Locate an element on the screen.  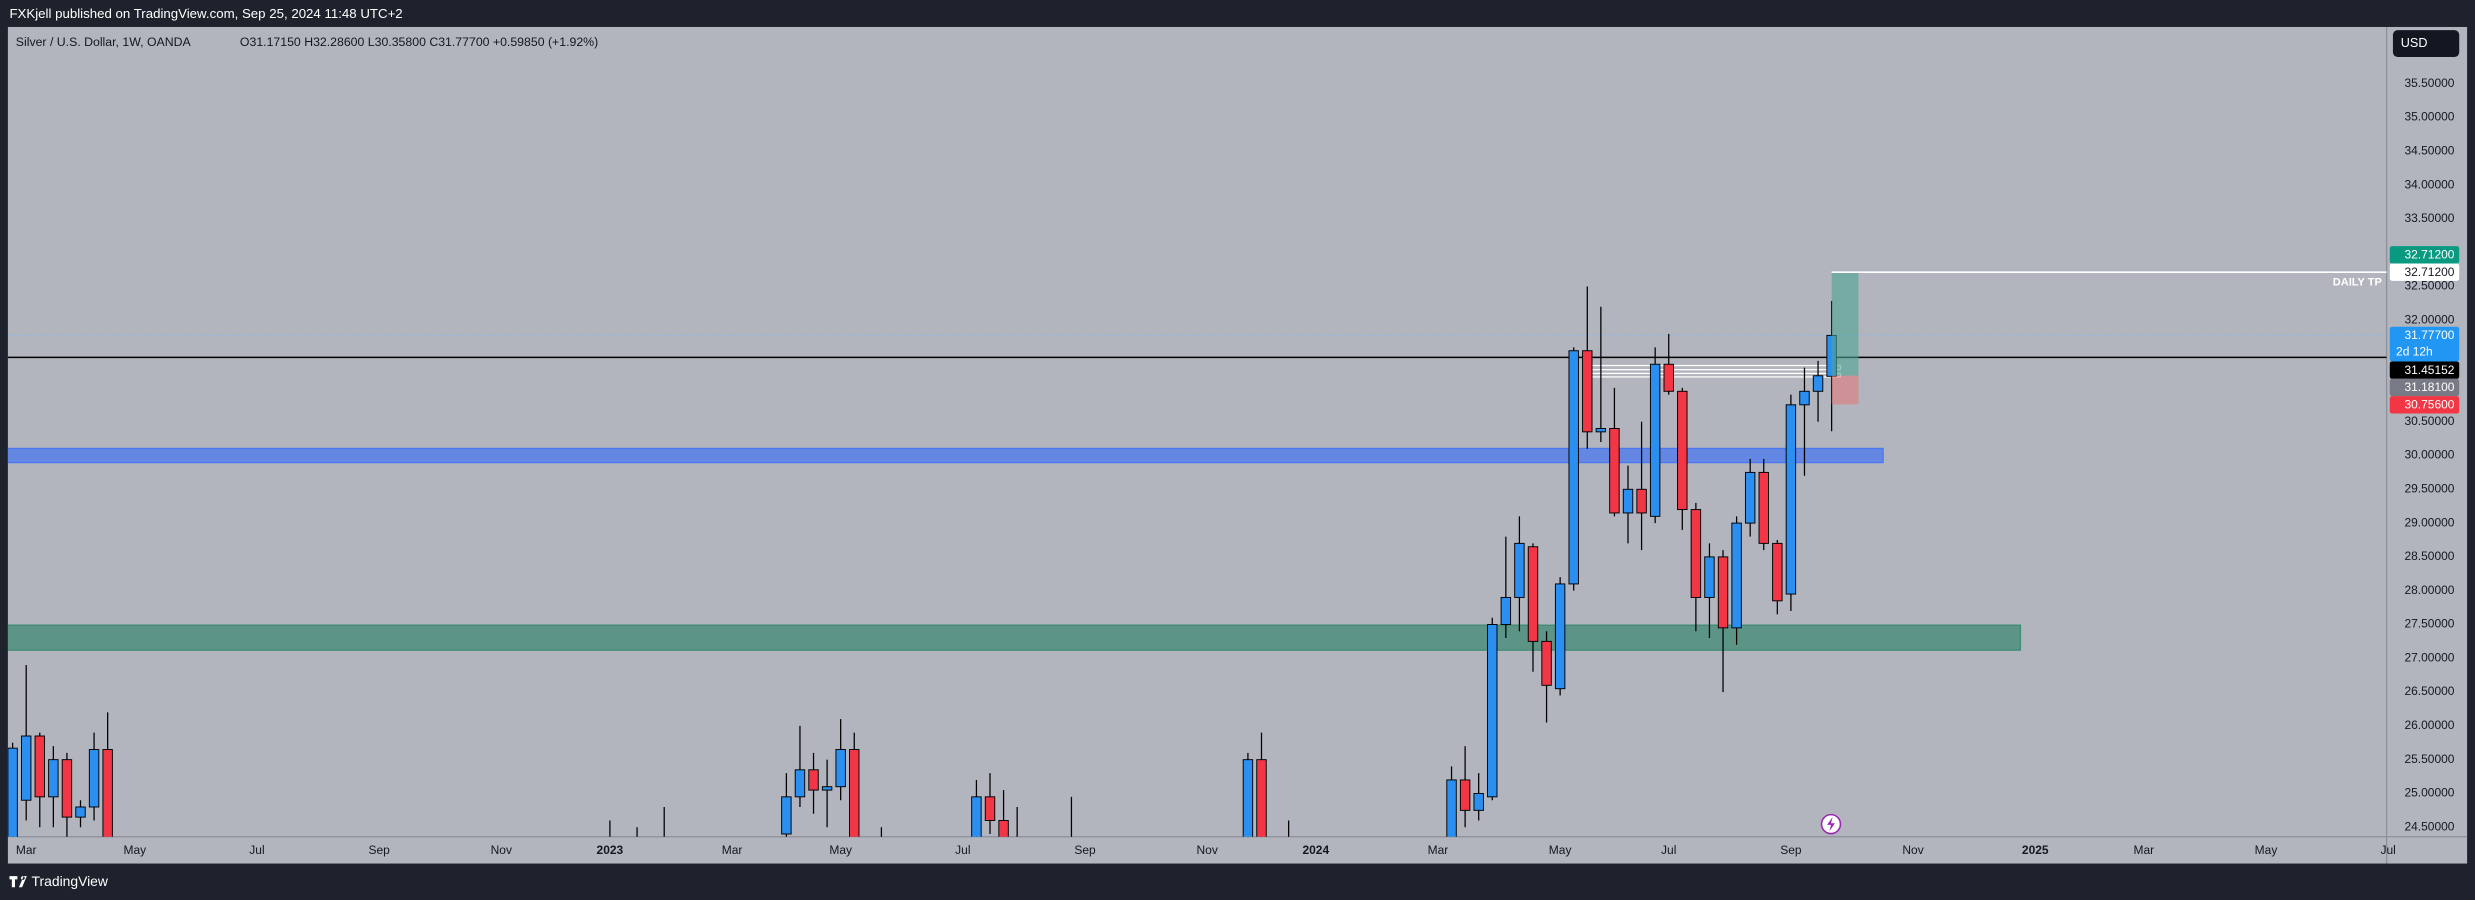
y-tick-label: 27.00000 is located at coordinates (2429, 657).